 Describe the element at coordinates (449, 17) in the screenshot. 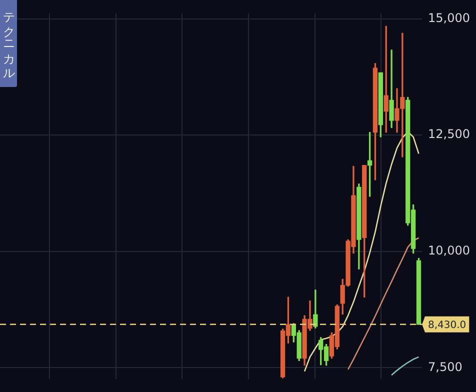

I see `y-tick-label: 15,000` at that location.